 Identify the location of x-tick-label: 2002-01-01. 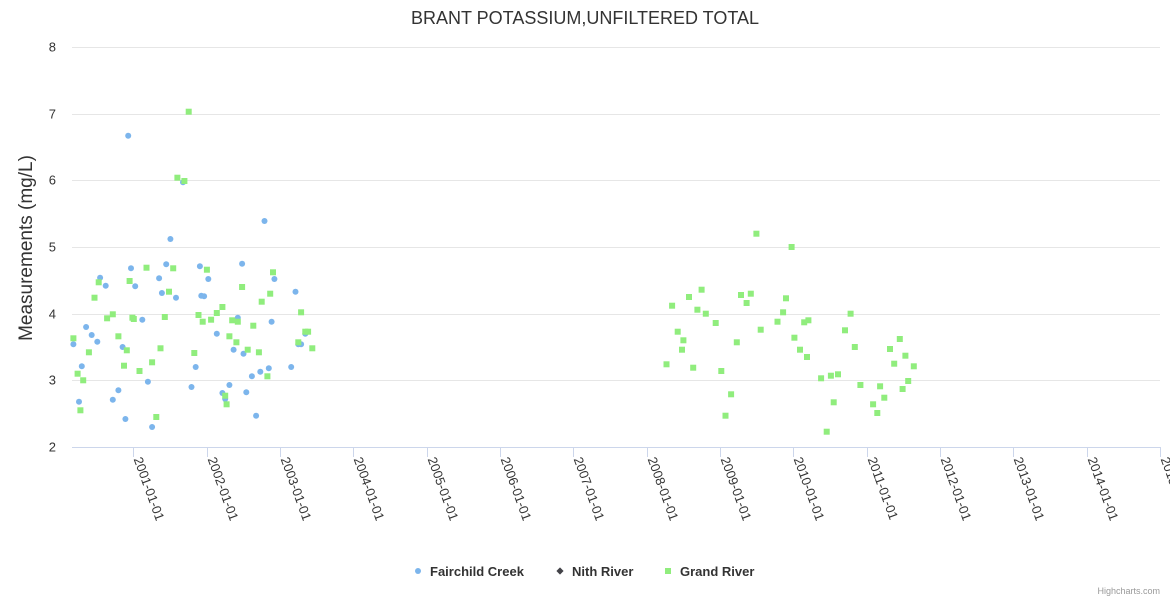
(223, 489).